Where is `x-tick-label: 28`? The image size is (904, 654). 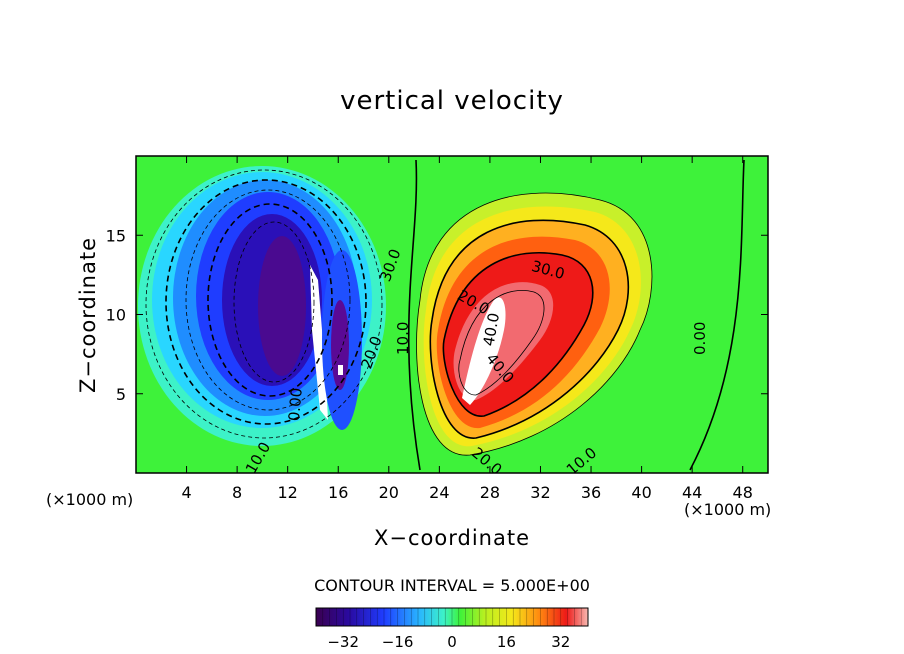
x-tick-label: 28 is located at coordinates (490, 492).